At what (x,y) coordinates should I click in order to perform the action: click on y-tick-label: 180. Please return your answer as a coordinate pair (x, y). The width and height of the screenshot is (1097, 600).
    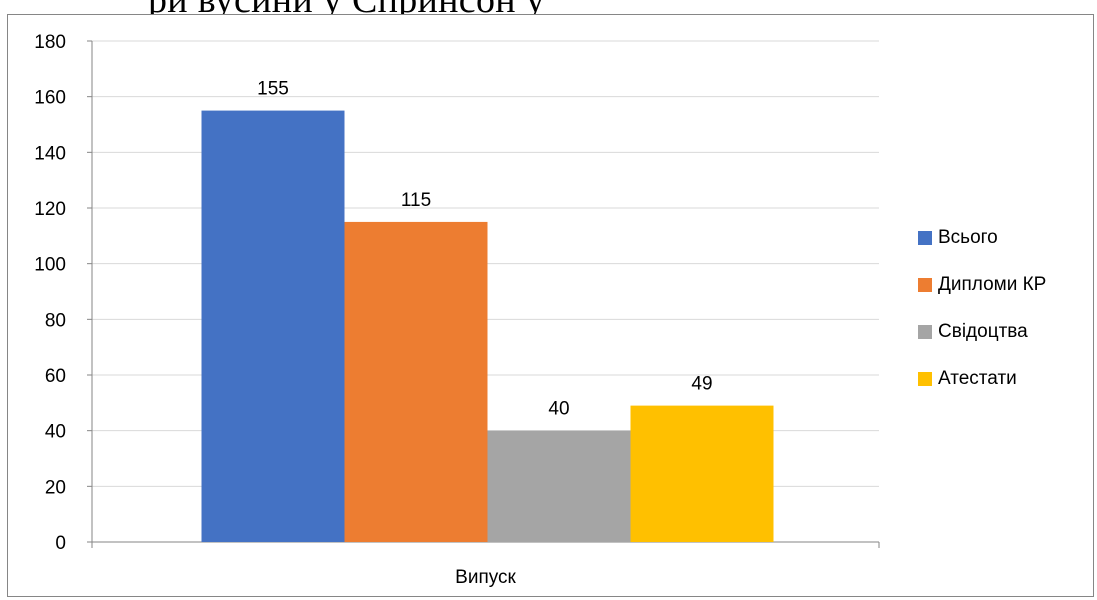
    Looking at the image, I should click on (50, 42).